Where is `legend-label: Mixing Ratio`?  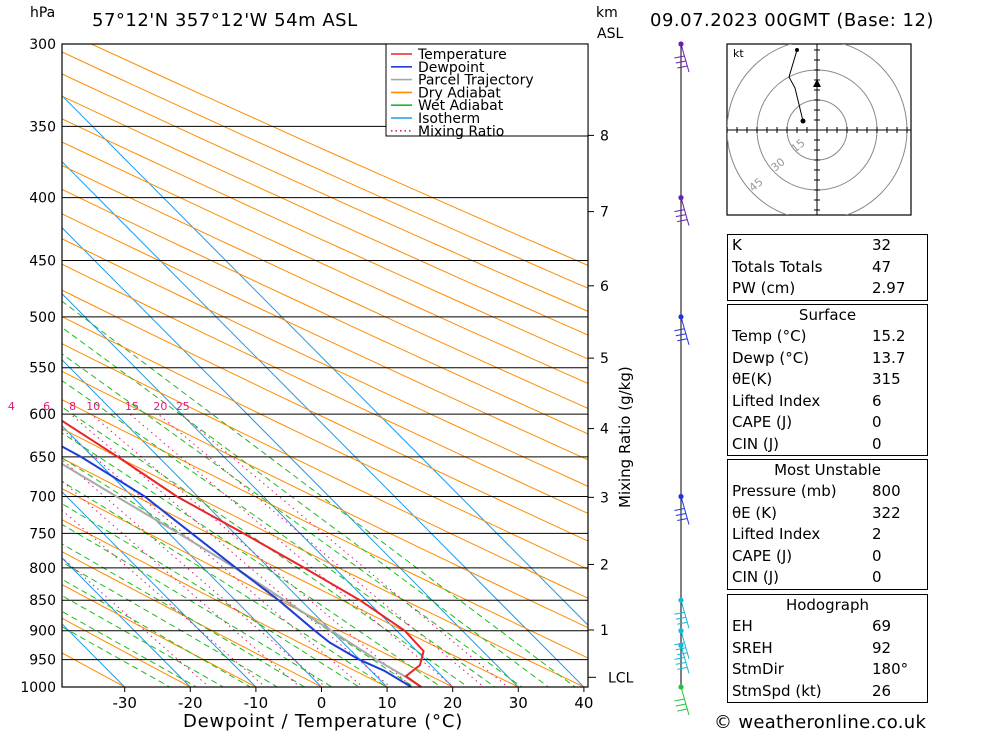
legend-label: Mixing Ratio is located at coordinates (461, 132).